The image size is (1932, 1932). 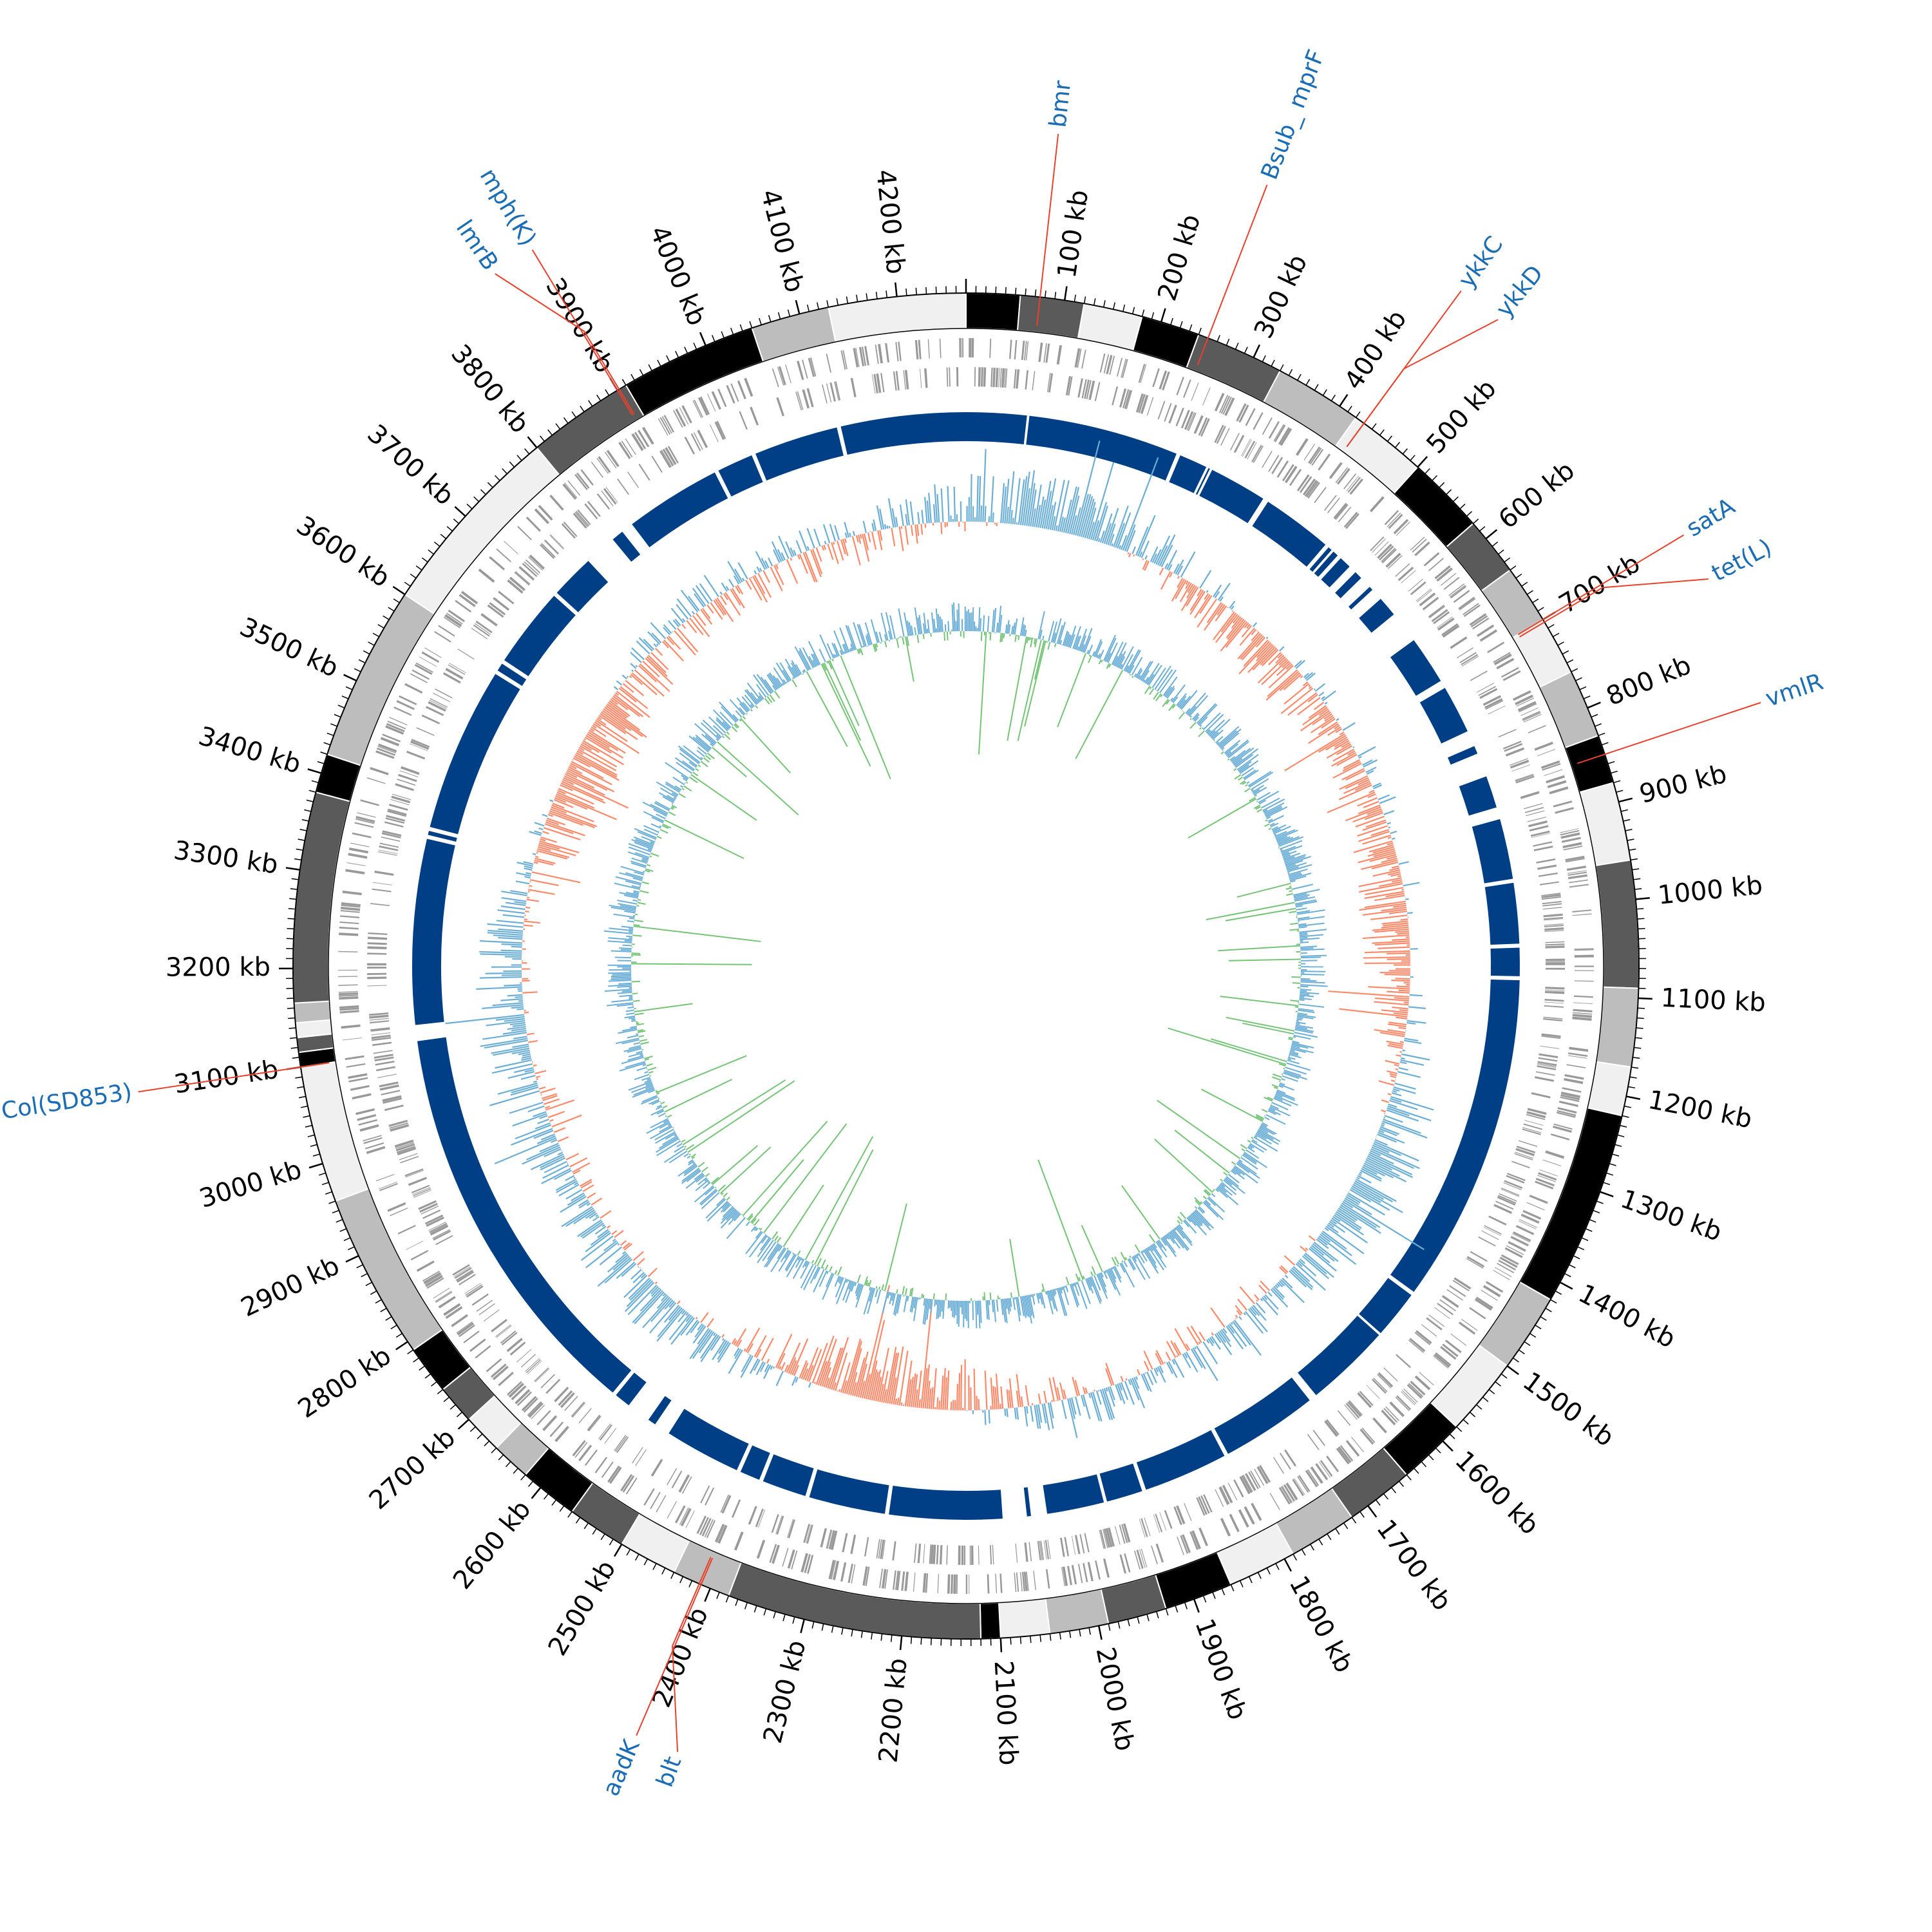 I want to click on gene-label-leader, so click(x=234, y=1077).